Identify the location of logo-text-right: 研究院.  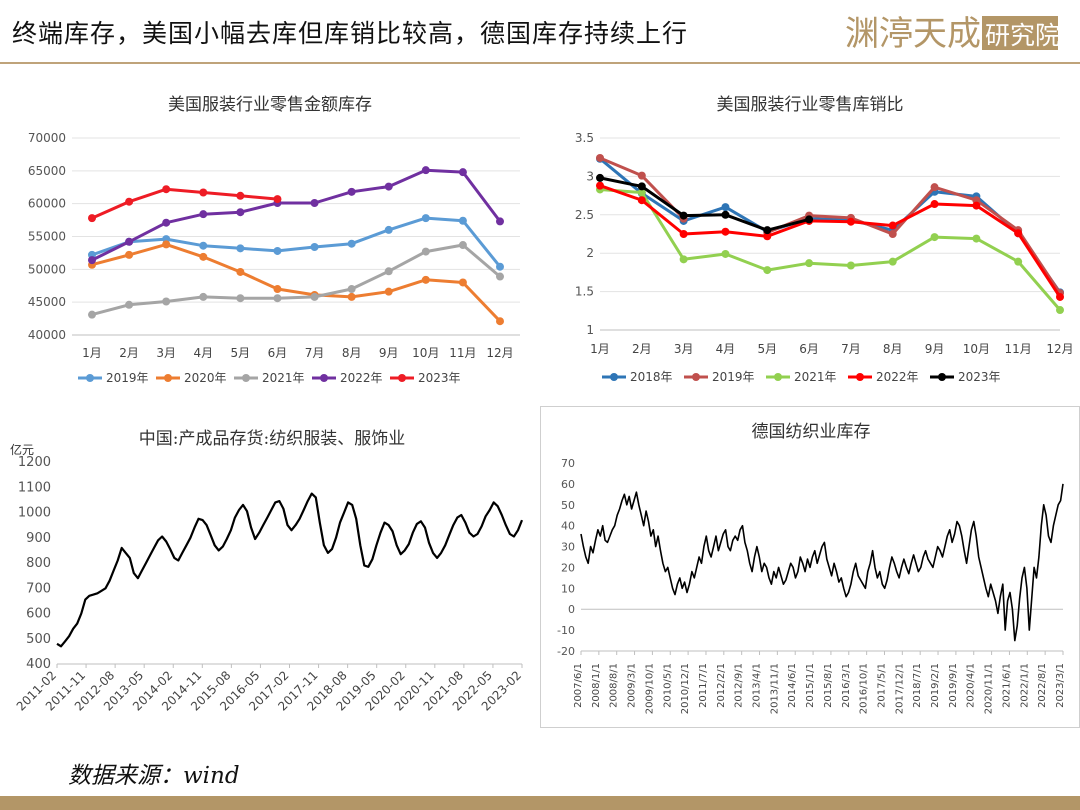
(1022, 35).